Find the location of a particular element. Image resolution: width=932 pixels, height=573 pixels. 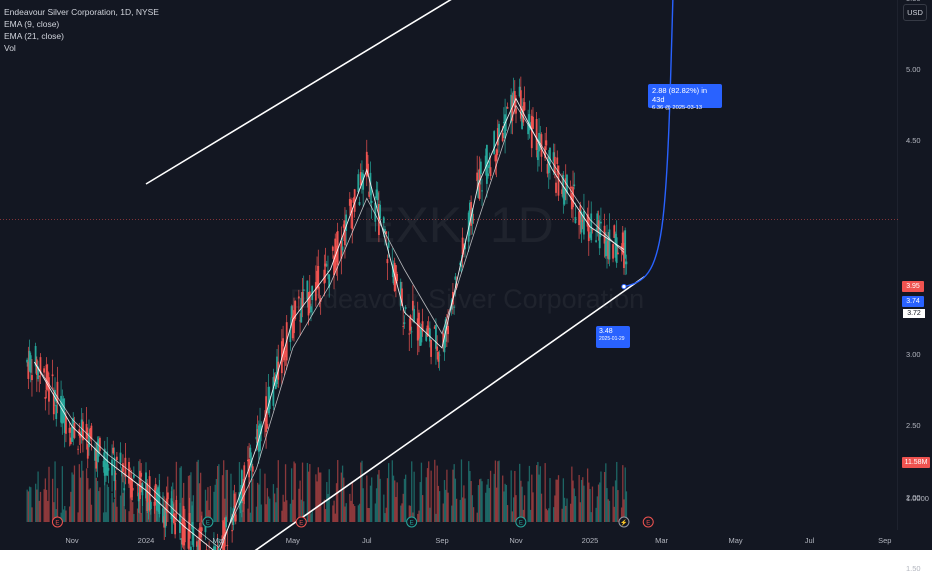

legend-title: Endeavour Silver Corporation, 1D, NYSE is located at coordinates (81, 12).